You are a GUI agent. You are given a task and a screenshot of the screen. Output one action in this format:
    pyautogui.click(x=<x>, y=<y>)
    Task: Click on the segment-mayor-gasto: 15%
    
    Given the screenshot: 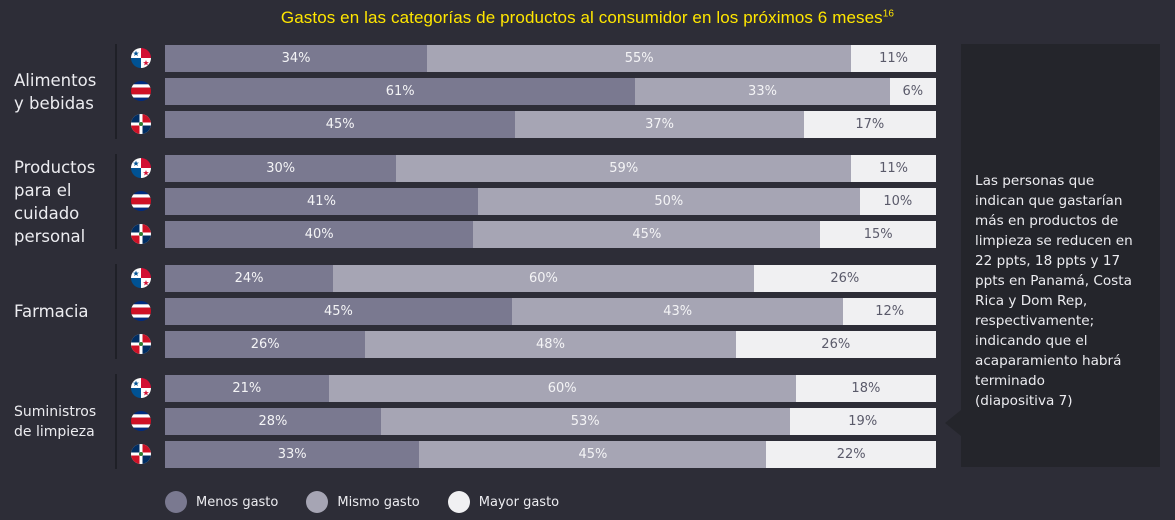 What is the action you would take?
    pyautogui.click(x=878, y=234)
    